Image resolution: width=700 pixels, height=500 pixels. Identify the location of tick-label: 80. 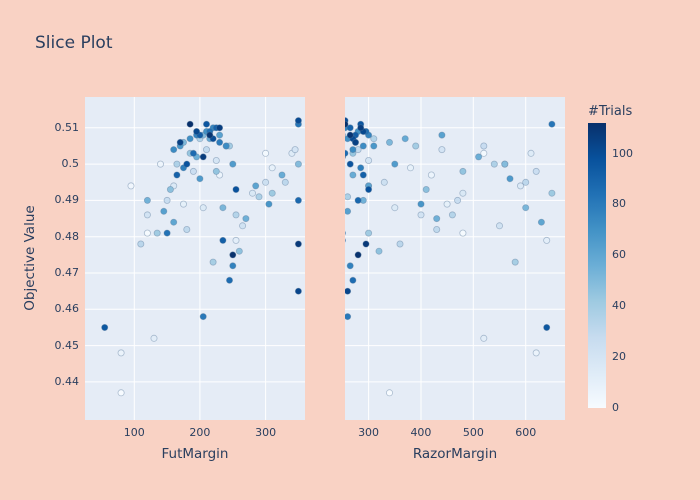
(619, 204).